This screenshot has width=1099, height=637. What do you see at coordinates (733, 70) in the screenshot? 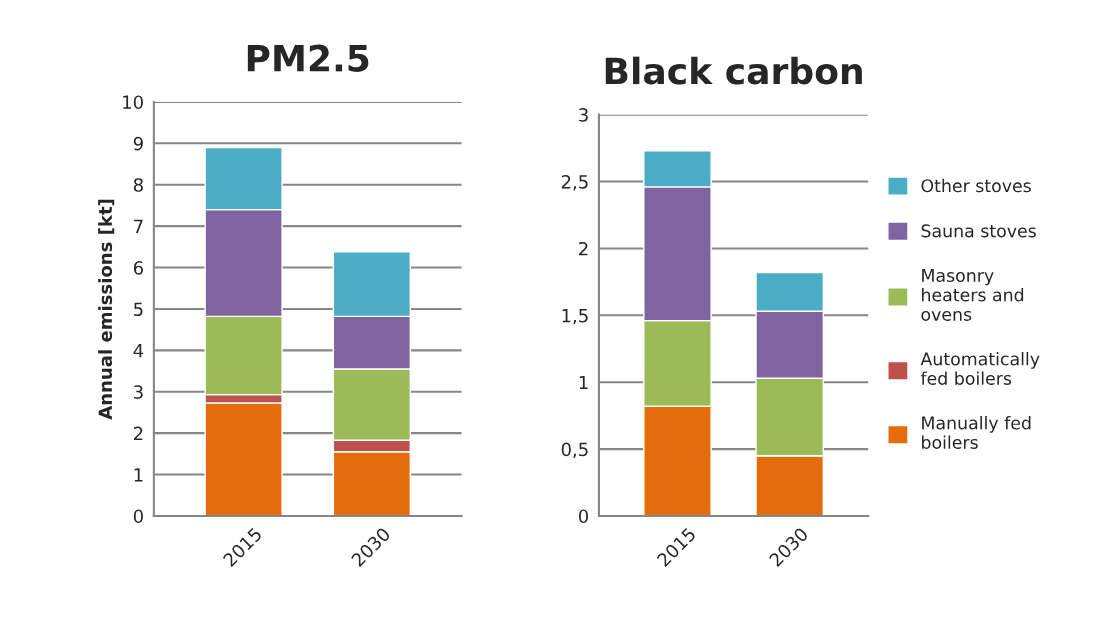
I see `chart-title: Black carbon` at bounding box center [733, 70].